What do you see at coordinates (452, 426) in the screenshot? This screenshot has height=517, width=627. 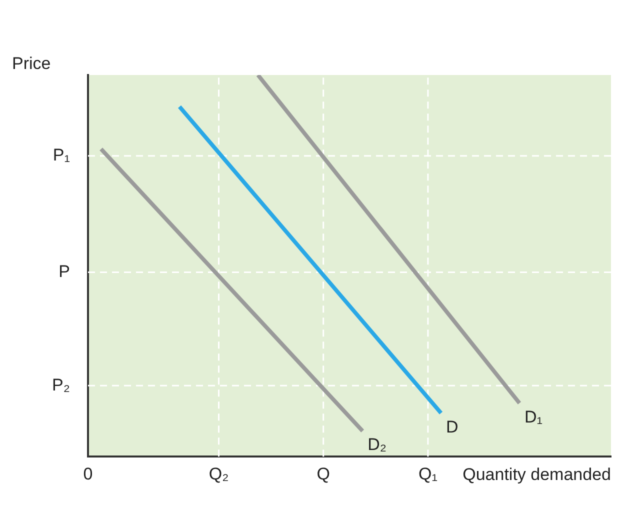 I see `series-label: D` at bounding box center [452, 426].